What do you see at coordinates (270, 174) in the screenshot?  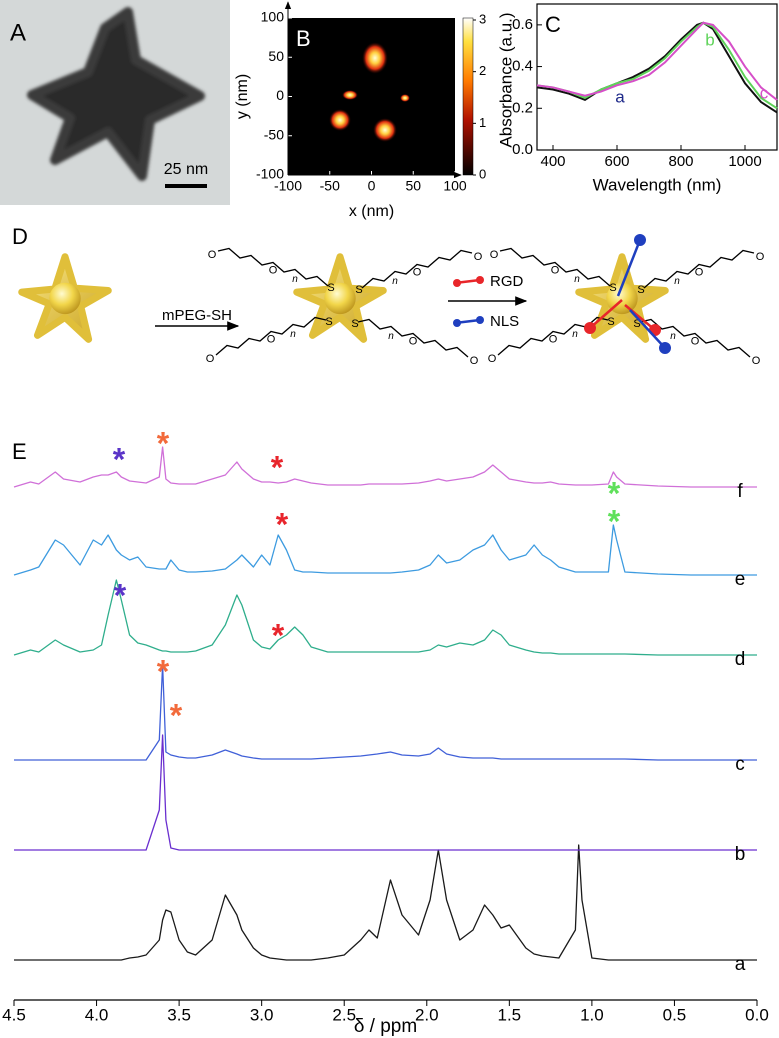 I see `y-tick-label: -100` at bounding box center [270, 174].